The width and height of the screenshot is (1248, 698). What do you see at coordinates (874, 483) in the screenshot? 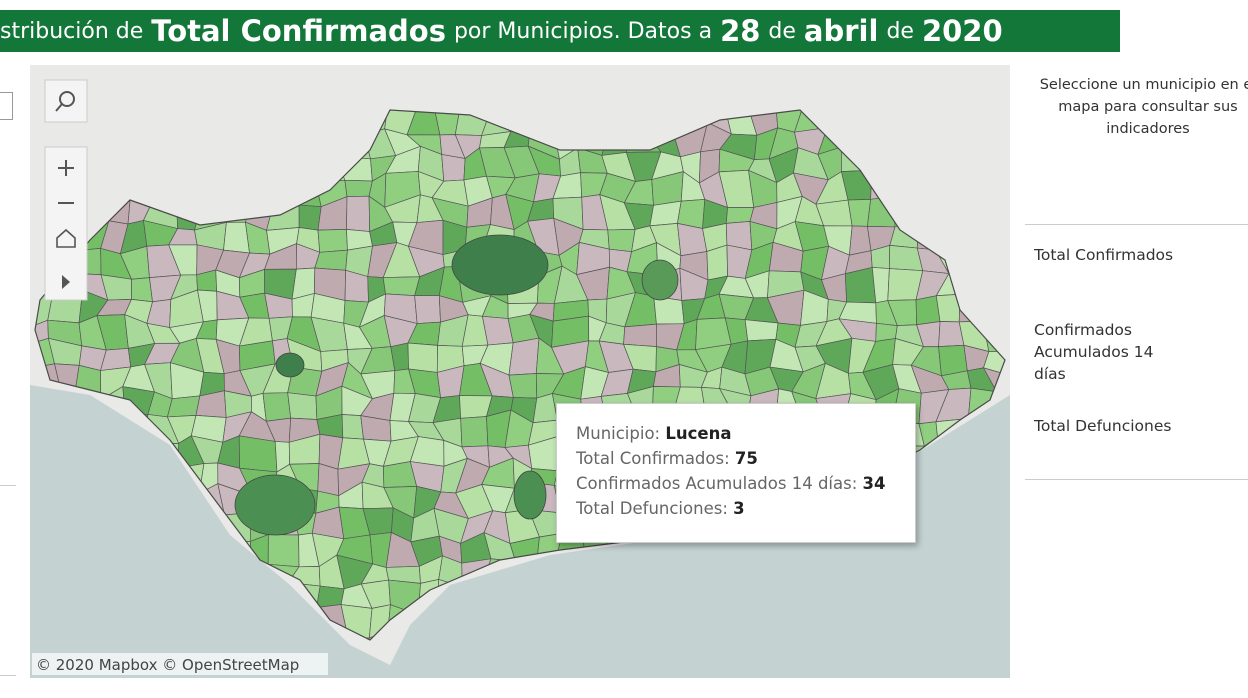
I see `tooltip-value: 34` at bounding box center [874, 483].